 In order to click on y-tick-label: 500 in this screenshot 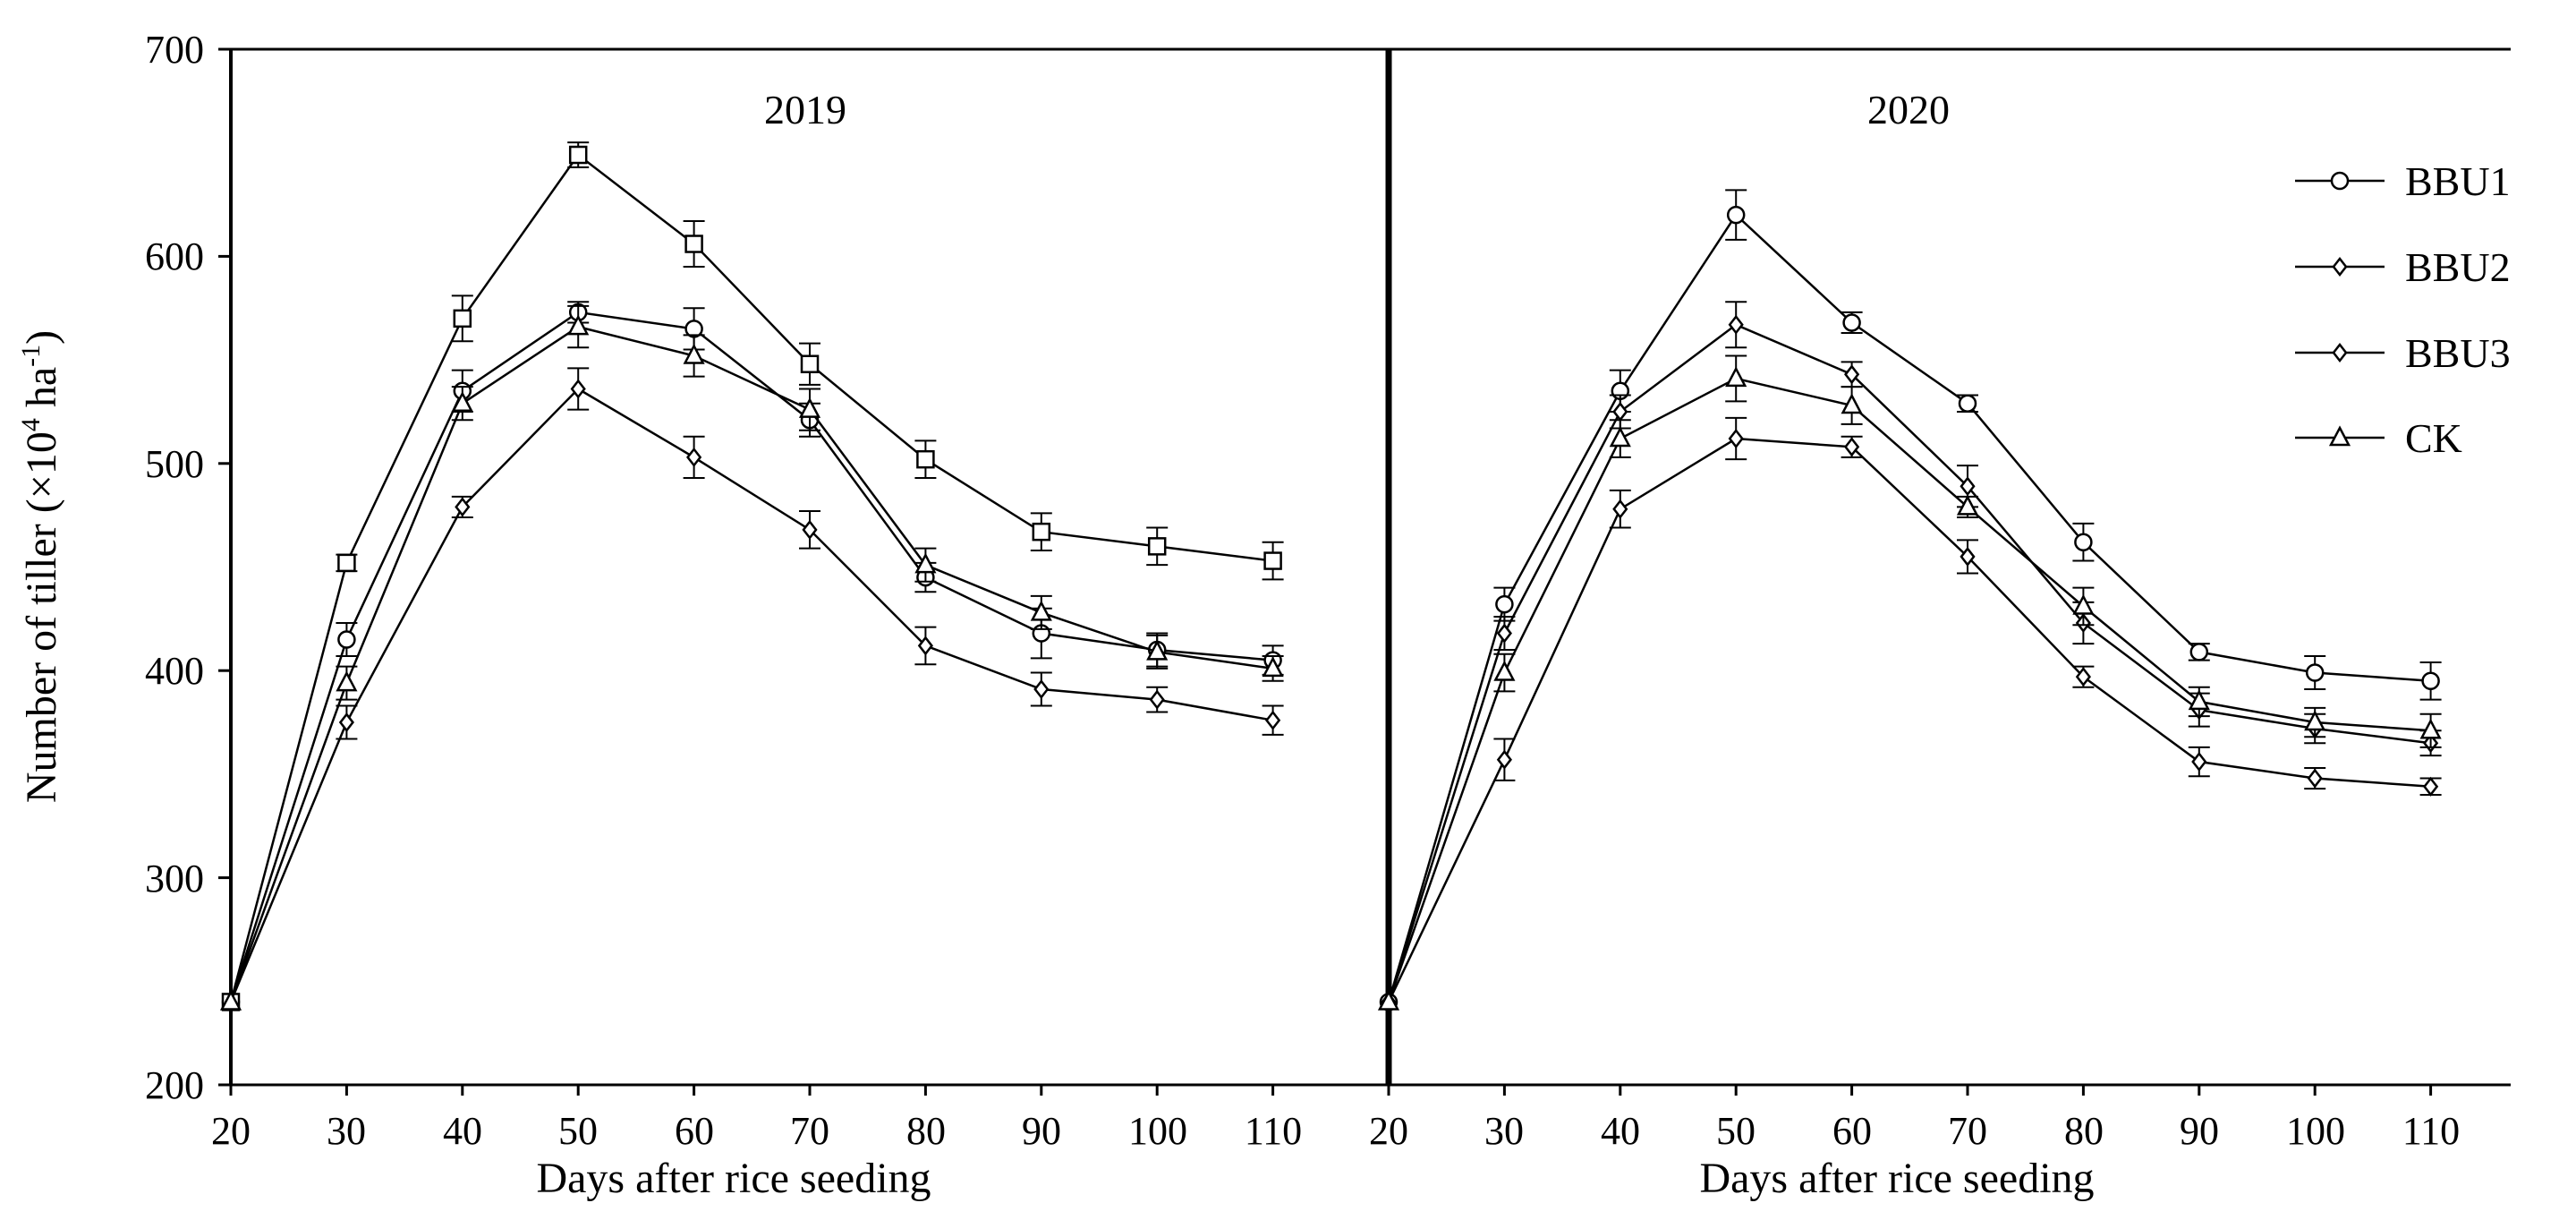, I will do `click(174, 464)`.